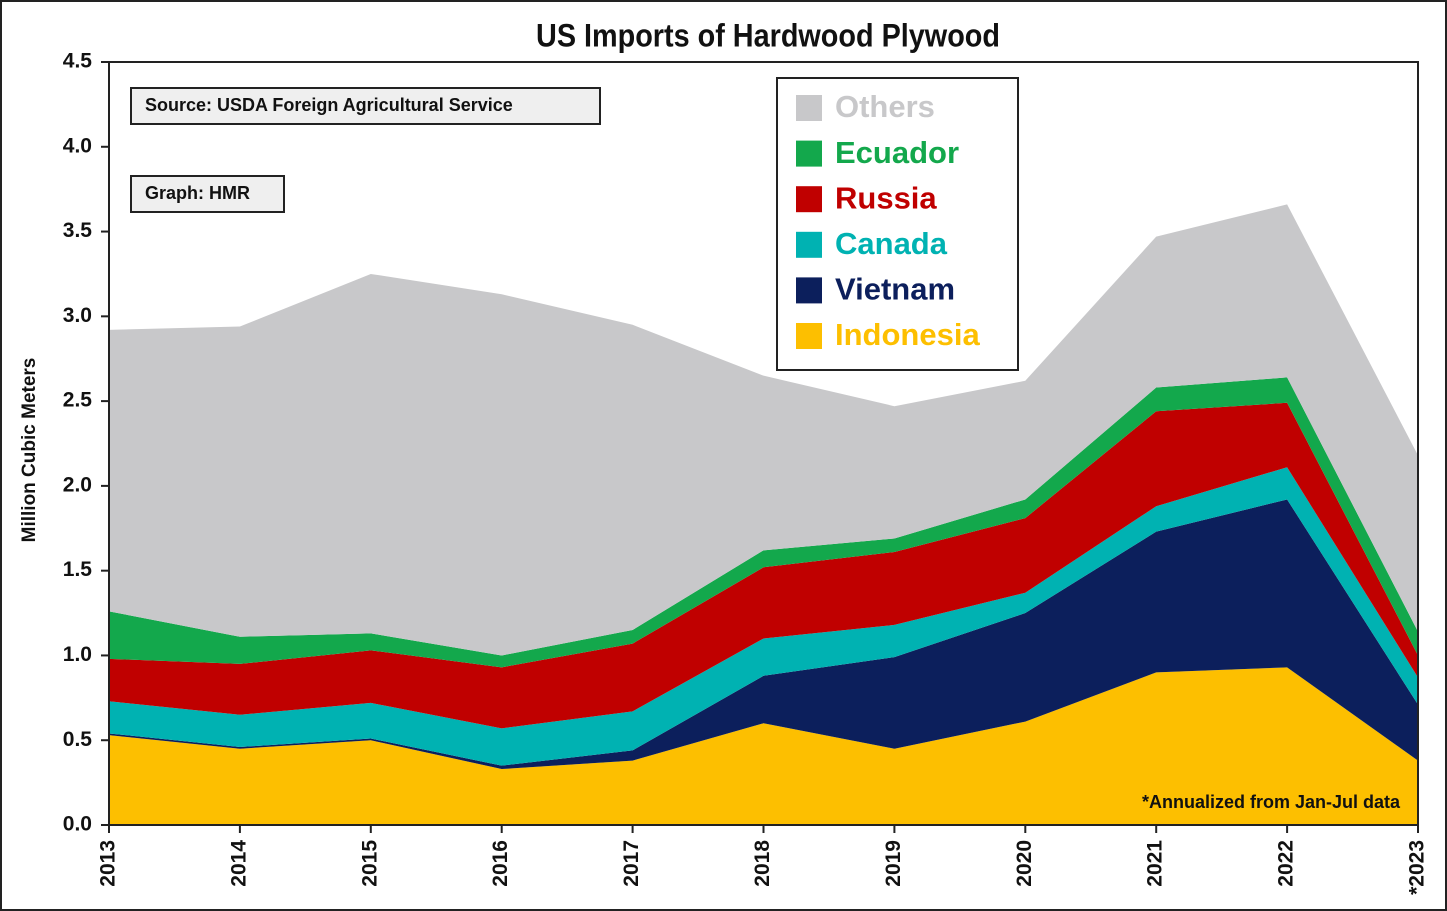  Describe the element at coordinates (369, 863) in the screenshot. I see `x-tick-label: 2015` at that location.